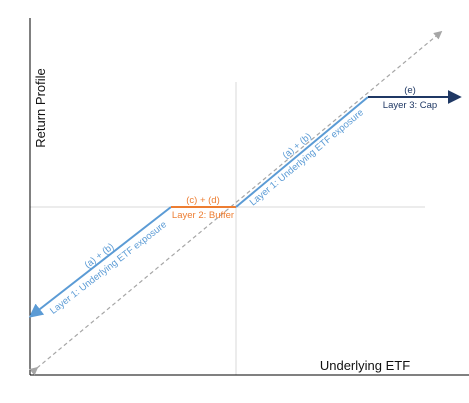 This screenshot has height=403, width=469. Describe the element at coordinates (365, 365) in the screenshot. I see `x-axis-label: Underlying ETF` at that location.